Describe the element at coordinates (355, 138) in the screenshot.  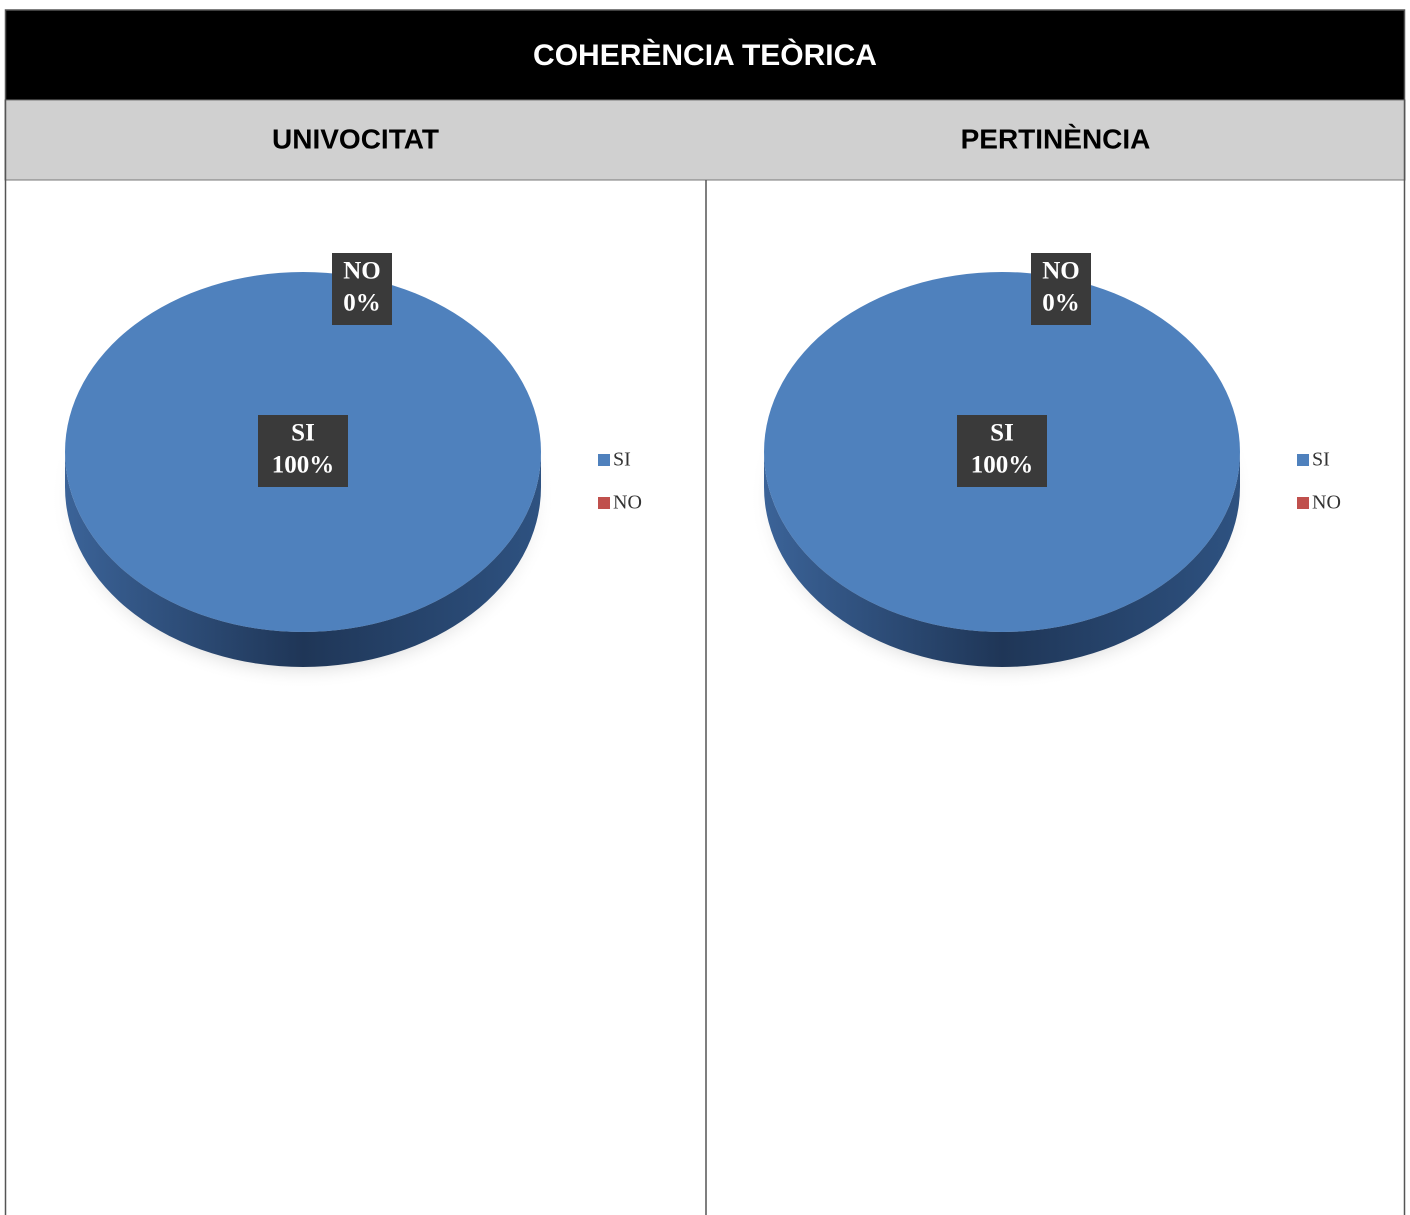
I see `chart-title: UNIVOCITAT` at that location.